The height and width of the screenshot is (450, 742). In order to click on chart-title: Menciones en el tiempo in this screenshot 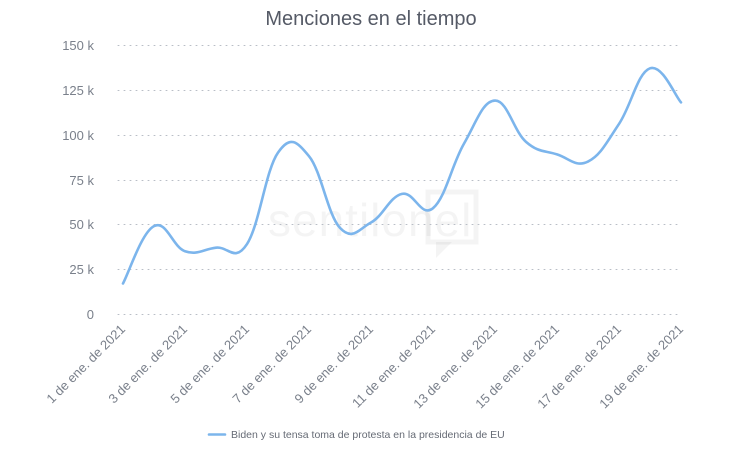, I will do `click(370, 19)`.